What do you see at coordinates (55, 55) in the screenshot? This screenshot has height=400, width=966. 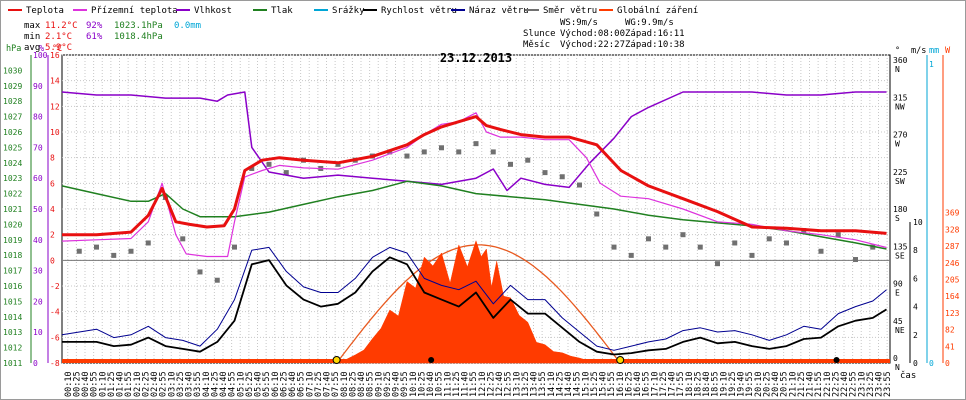 I see `temperature-tick: 16` at bounding box center [55, 55].